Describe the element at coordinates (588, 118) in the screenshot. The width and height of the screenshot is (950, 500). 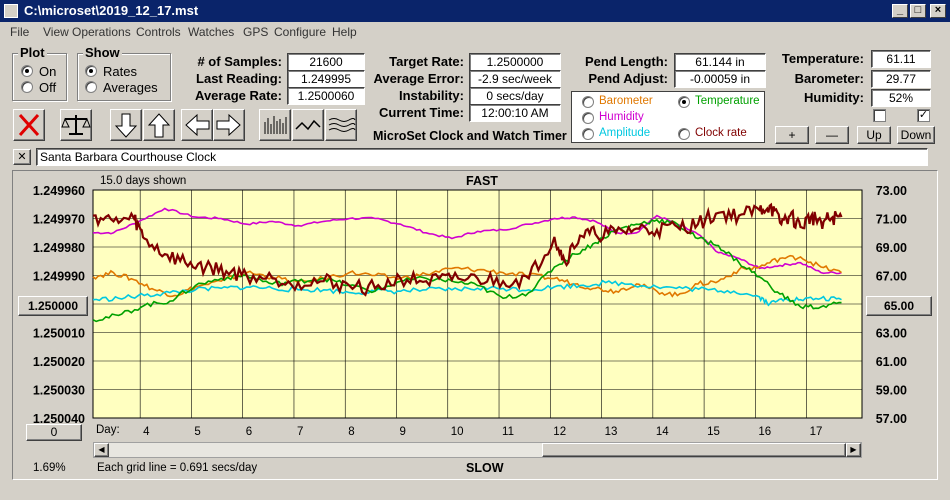
I see `legend-humidity-radio` at that location.